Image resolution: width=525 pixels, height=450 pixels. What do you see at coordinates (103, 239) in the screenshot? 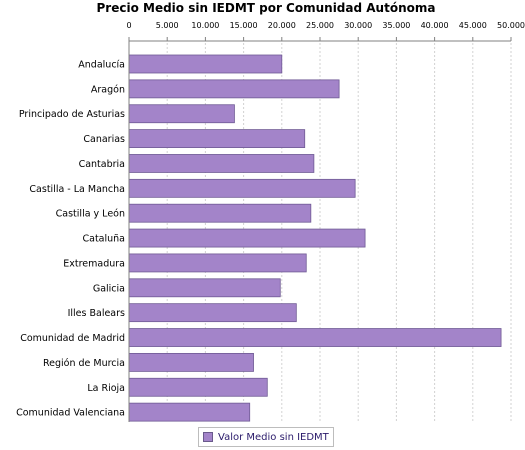
I see `category-label: Cataluña` at bounding box center [103, 239].